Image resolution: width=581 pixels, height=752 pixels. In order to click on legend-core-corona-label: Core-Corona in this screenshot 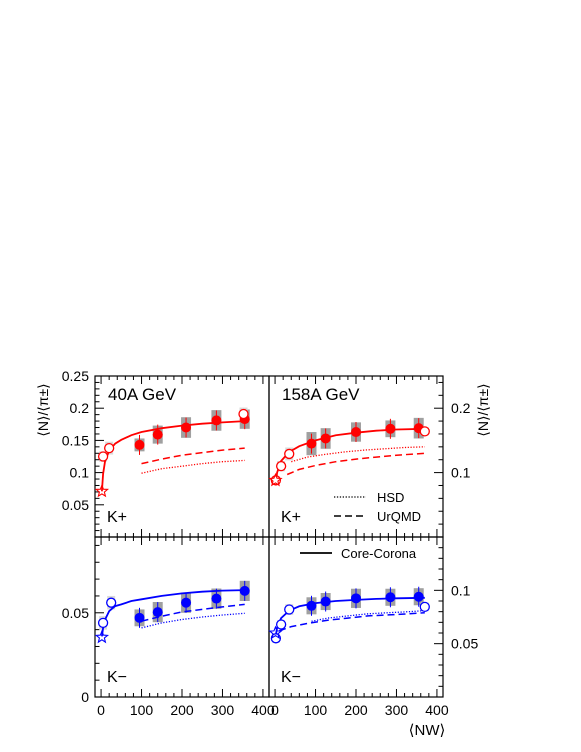, I will do `click(379, 553)`.